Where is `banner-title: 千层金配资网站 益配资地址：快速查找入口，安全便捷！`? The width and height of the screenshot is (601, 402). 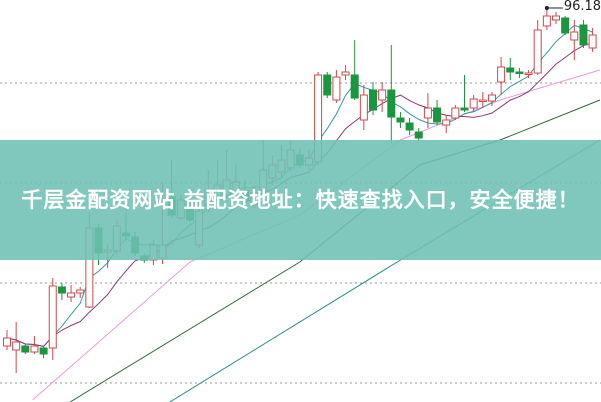
banner-title: 千层金配资网站 益配资地址：快速查找入口，安全便捷！ is located at coordinates (300, 200).